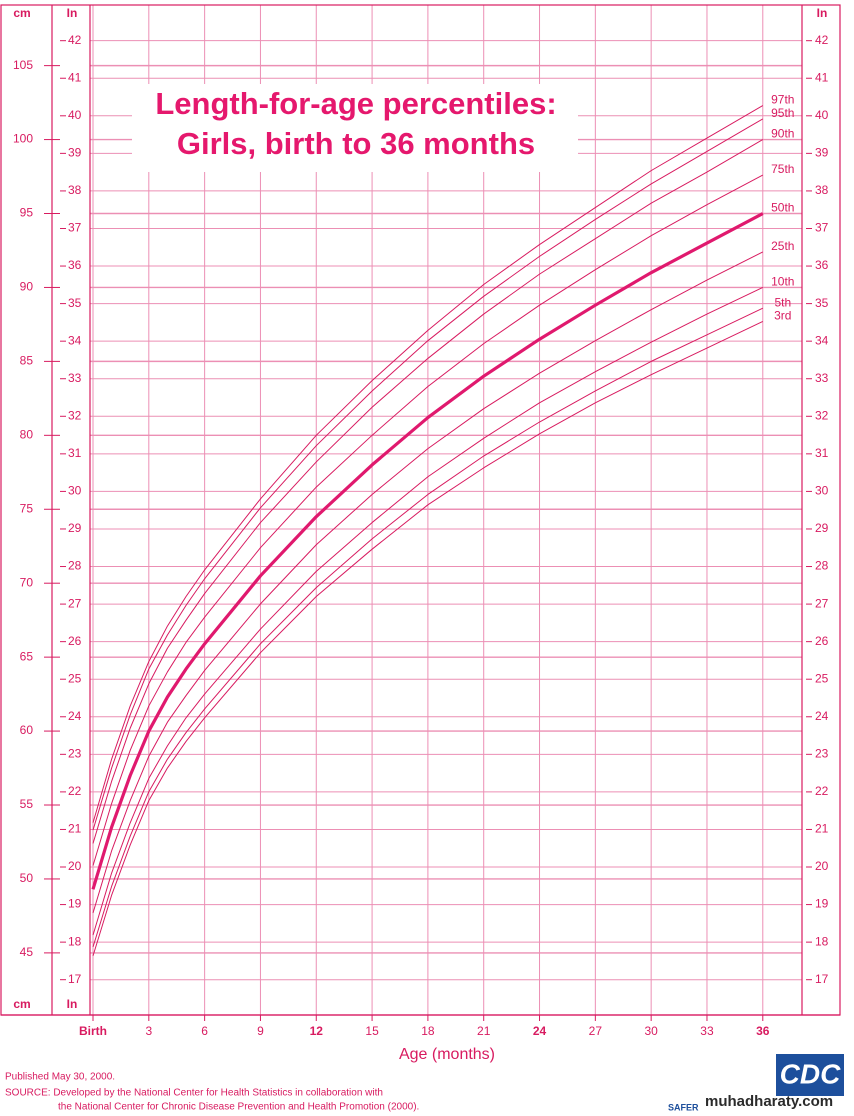  I want to click on logo: CDC, so click(810, 1073).